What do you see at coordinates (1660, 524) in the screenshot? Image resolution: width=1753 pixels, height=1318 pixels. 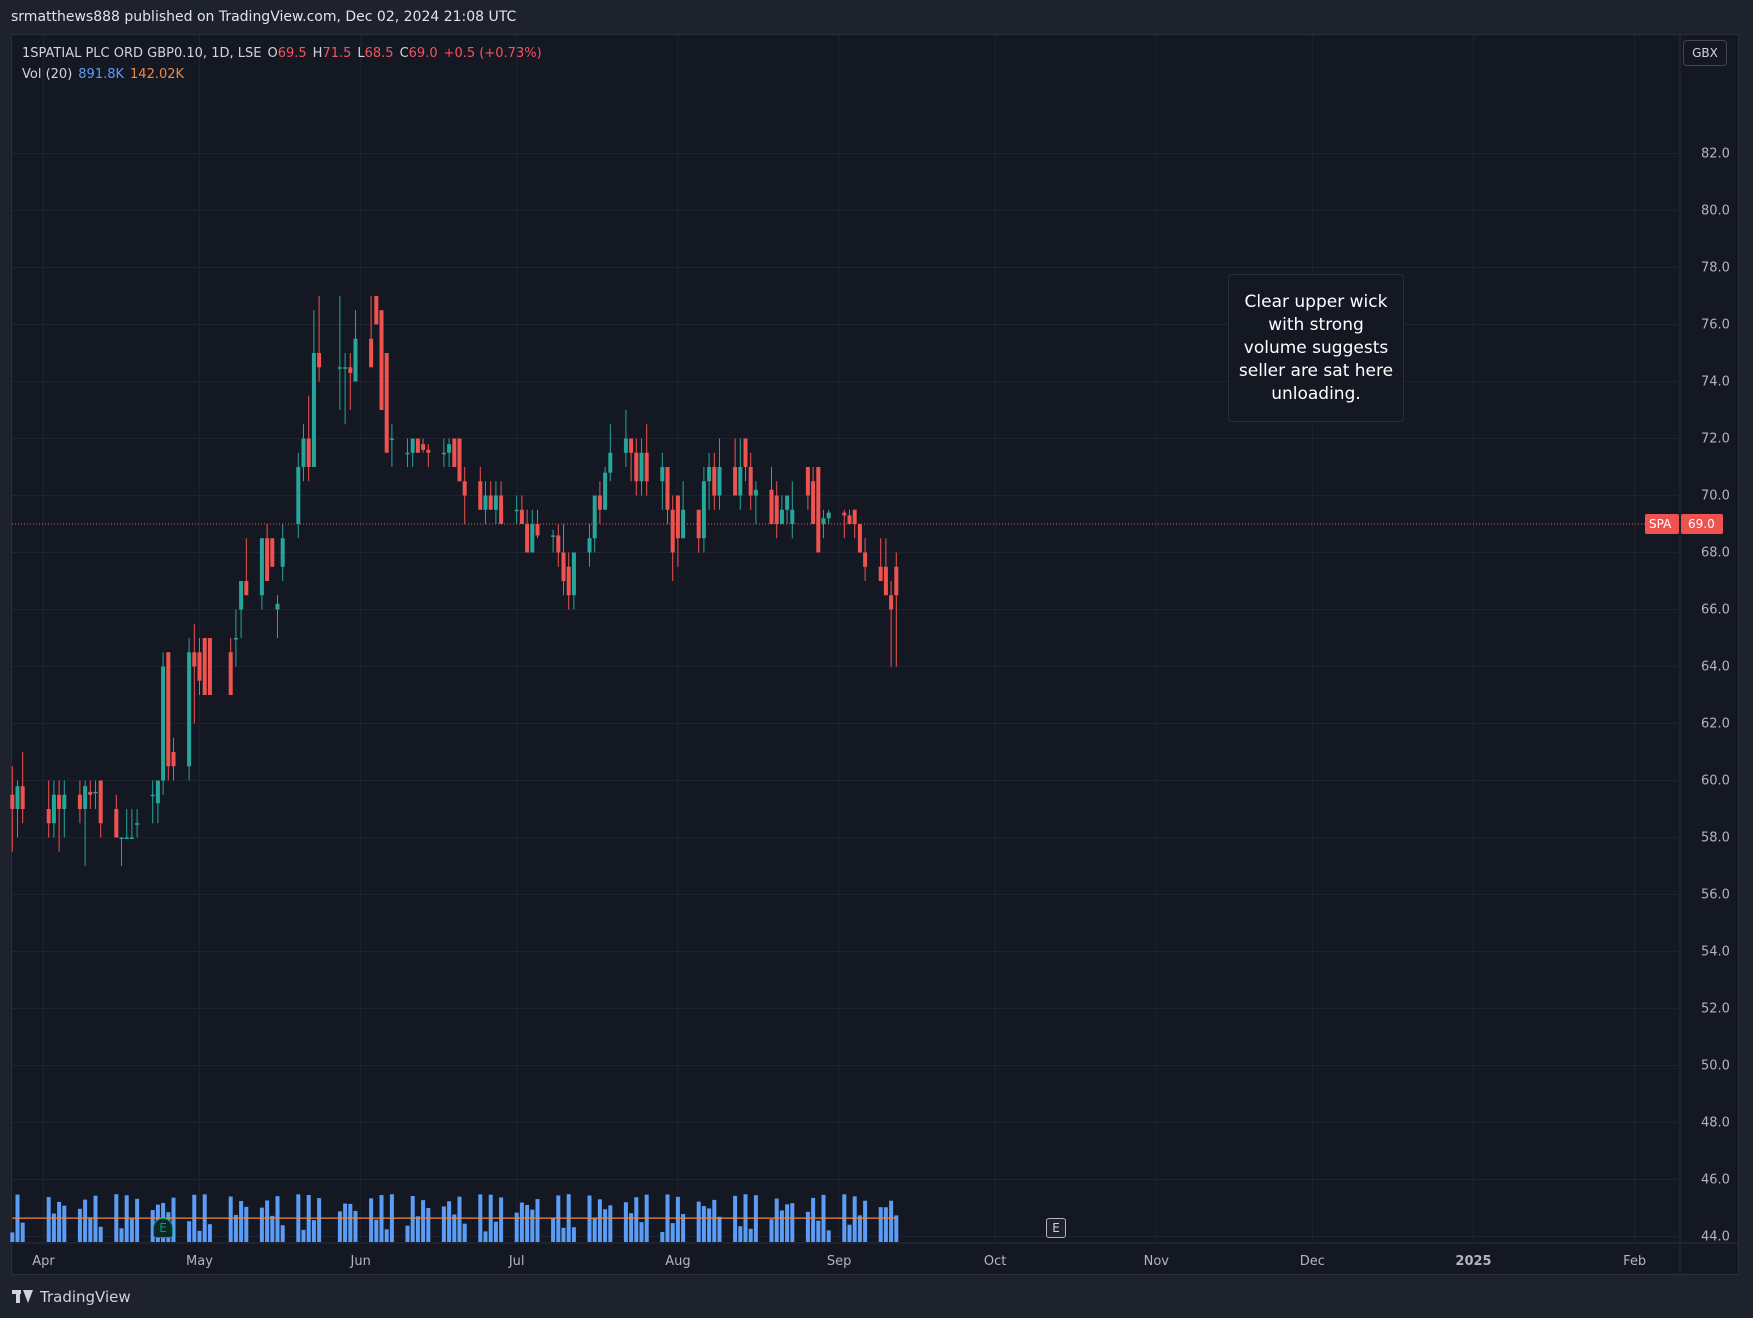 I see `price-tag-symbol: SPA` at bounding box center [1660, 524].